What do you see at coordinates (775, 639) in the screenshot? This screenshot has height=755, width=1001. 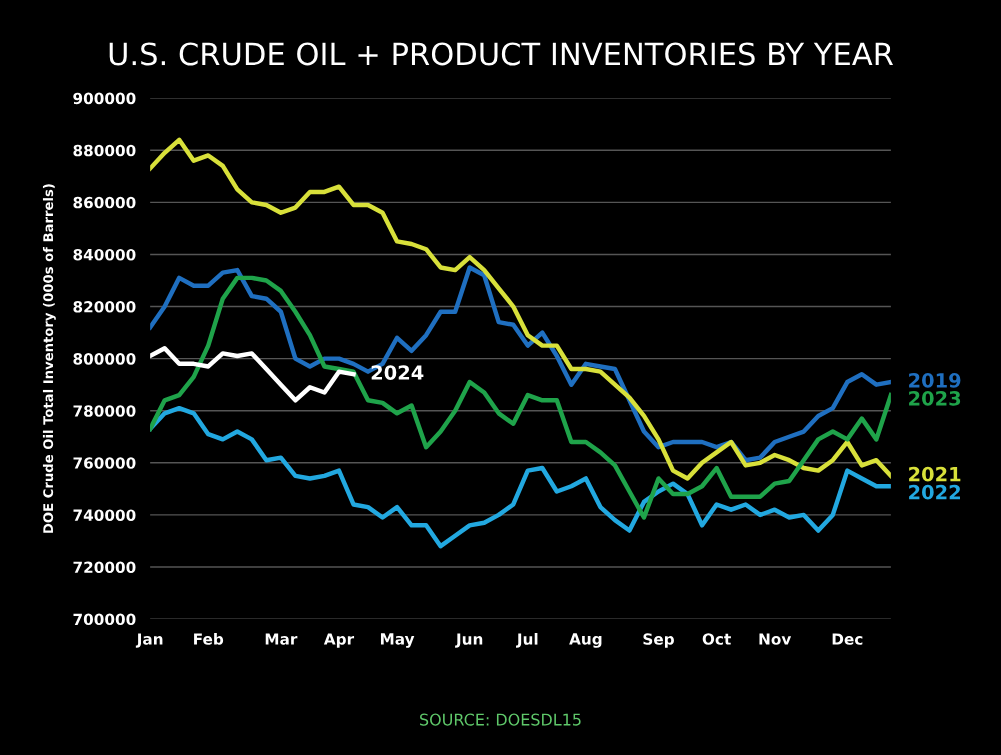 I see `x-tick-label: Nov` at bounding box center [775, 639].